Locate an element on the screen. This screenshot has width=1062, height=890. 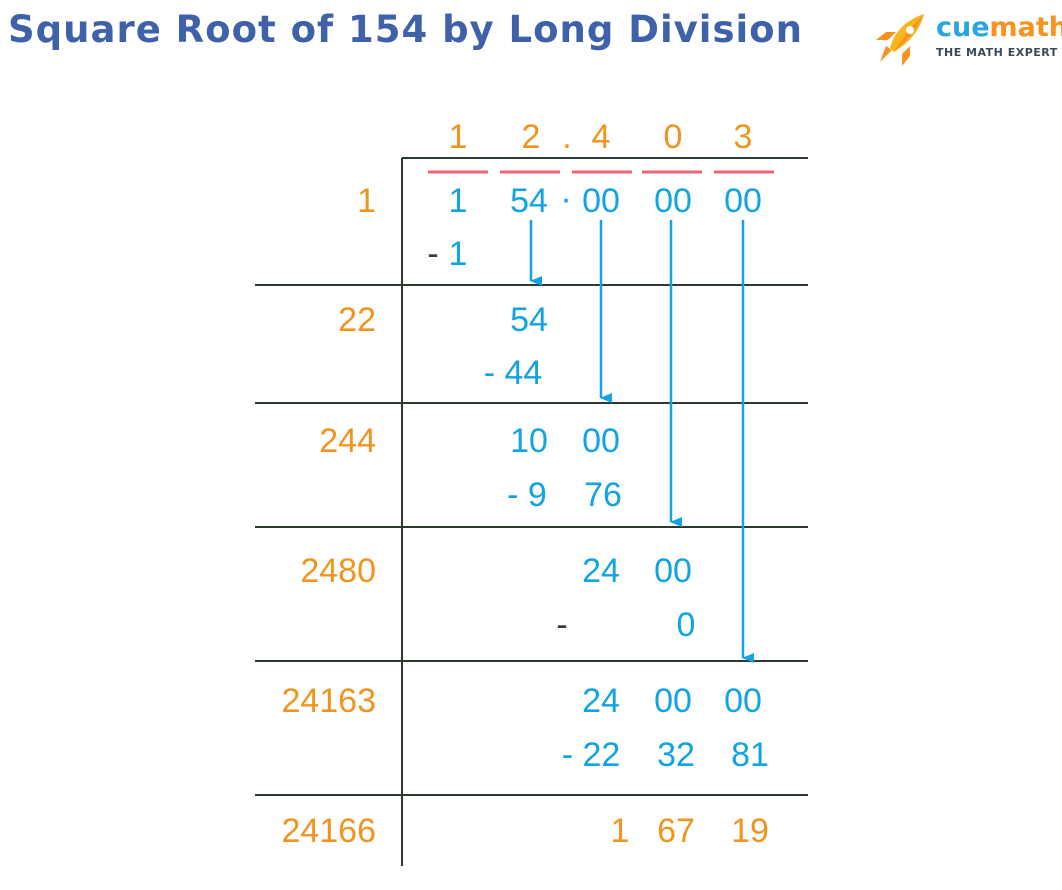
divisor-value: 244 is located at coordinates (347, 441).